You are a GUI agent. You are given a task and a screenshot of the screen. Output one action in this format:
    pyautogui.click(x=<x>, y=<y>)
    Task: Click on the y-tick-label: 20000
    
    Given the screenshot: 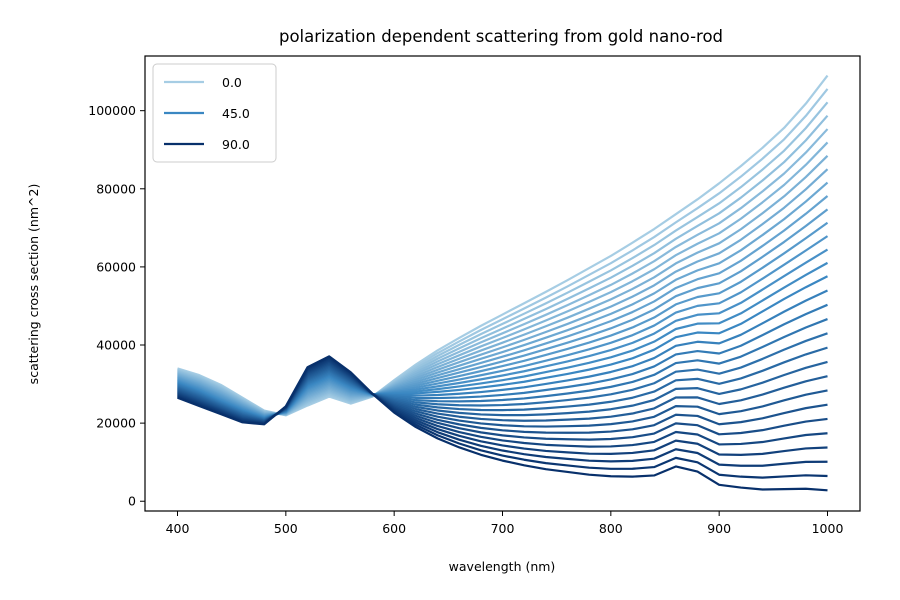 What is the action you would take?
    pyautogui.click(x=116, y=423)
    